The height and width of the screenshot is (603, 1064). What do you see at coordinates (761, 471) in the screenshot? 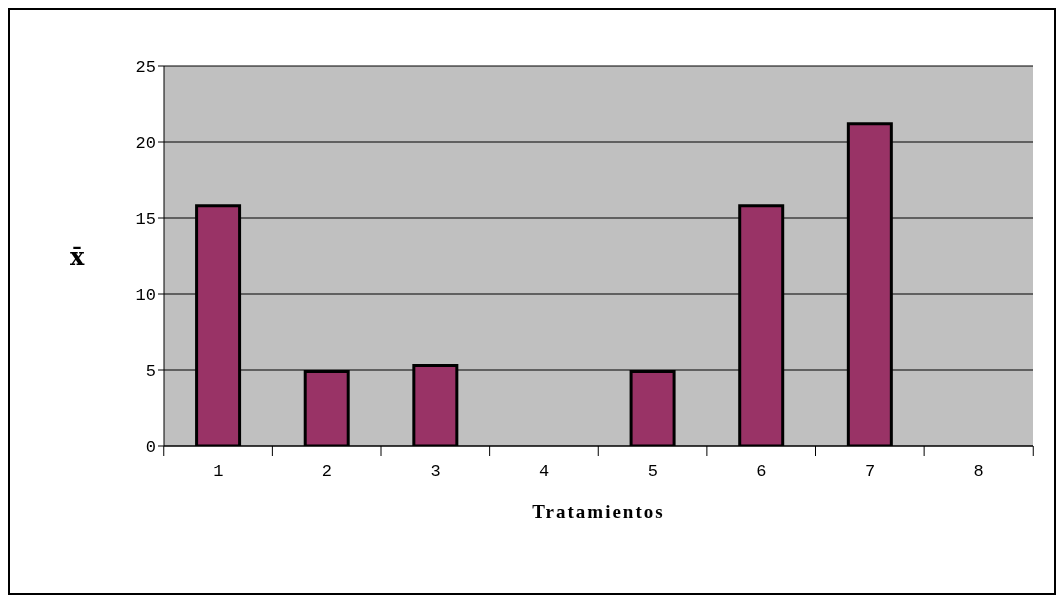
I see `x-tick-label: 6` at bounding box center [761, 471].